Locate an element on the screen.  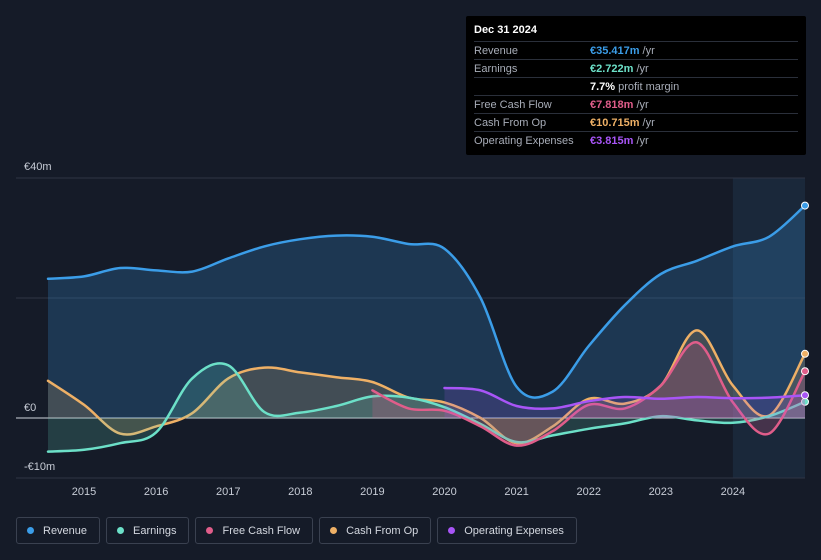
x-tick-label: 2020 is located at coordinates (444, 492).